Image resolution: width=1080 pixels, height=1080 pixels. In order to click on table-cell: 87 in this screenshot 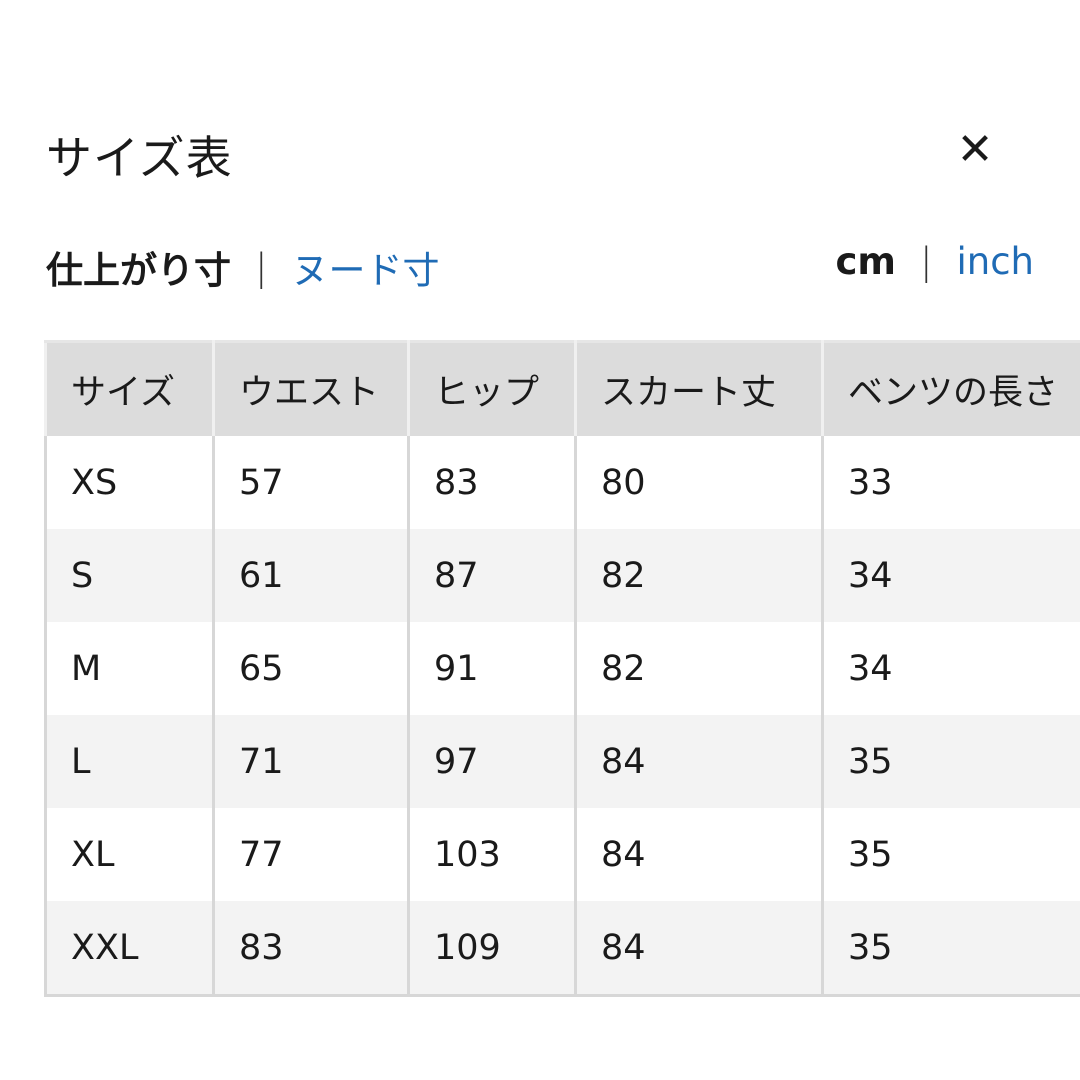, I will do `click(492, 575)`.